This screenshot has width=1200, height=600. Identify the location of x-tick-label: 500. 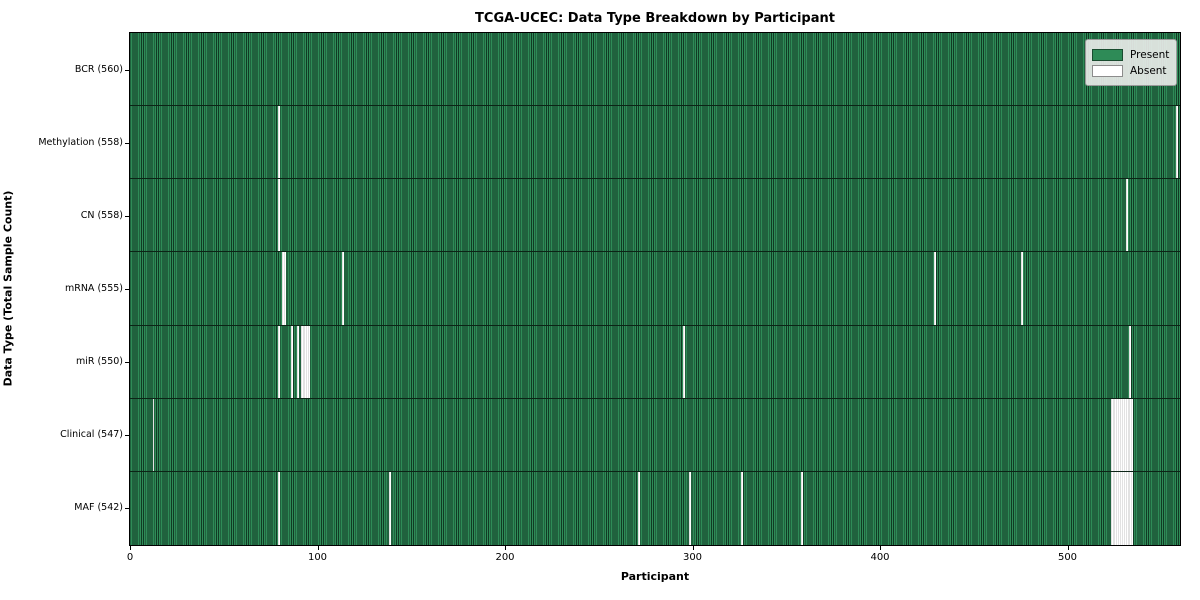
(1067, 557).